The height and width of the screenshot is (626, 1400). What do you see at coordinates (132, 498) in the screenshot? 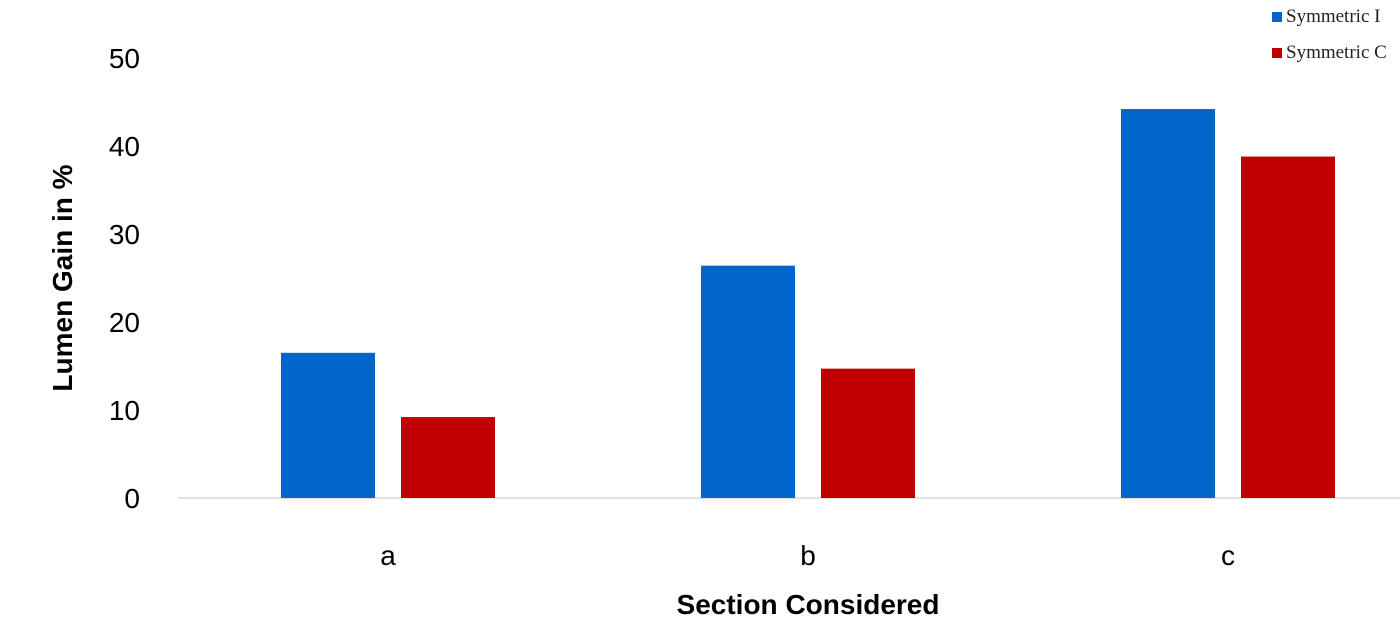
I see `y-tick-label: 0` at bounding box center [132, 498].